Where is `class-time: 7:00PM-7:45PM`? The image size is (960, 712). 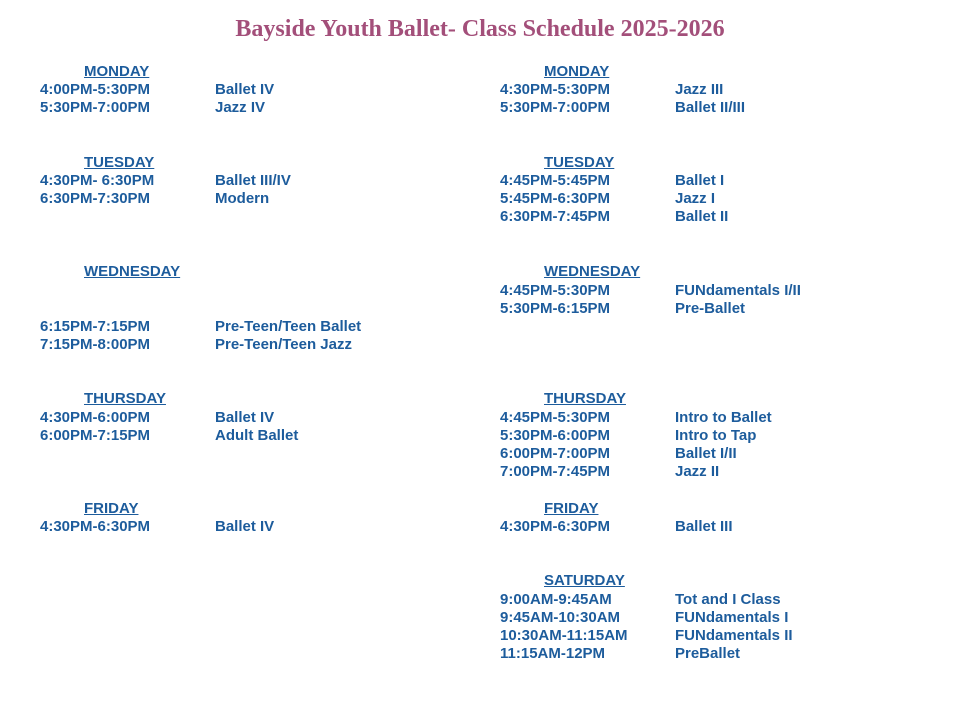
class-time: 7:00PM-7:45PM is located at coordinates (555, 471).